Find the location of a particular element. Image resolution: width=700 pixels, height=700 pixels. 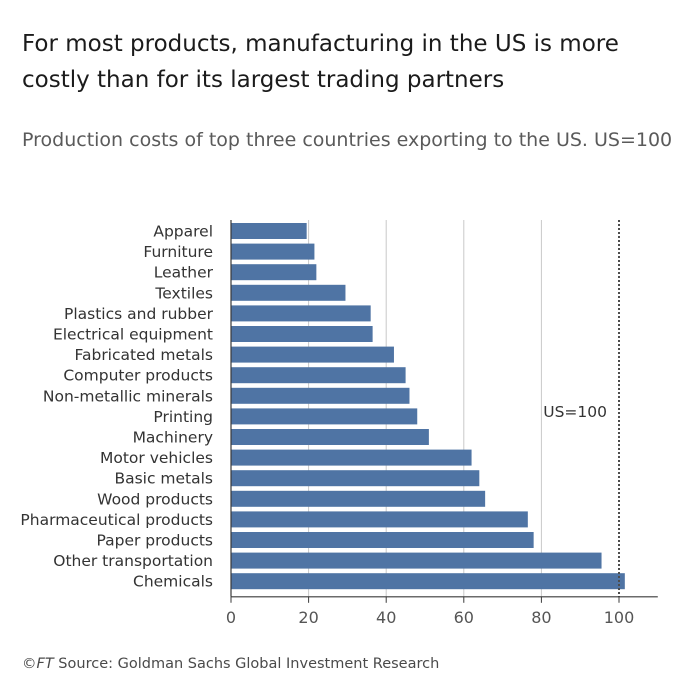

x-tick-label: 80 is located at coordinates (541, 617).